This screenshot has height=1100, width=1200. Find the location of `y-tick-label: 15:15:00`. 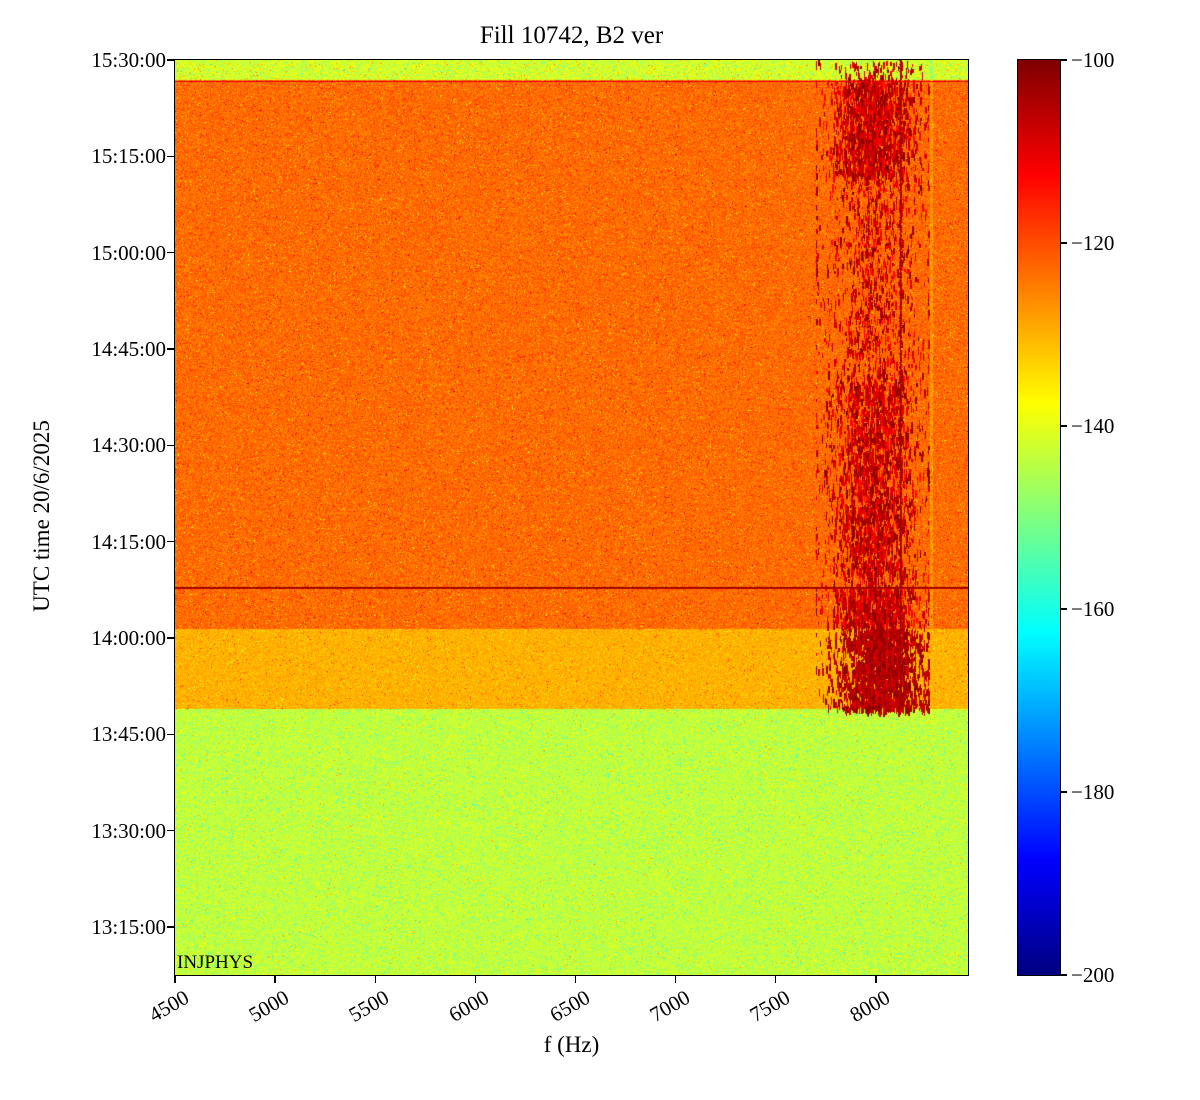

y-tick-label: 15:15:00 is located at coordinates (128, 156).